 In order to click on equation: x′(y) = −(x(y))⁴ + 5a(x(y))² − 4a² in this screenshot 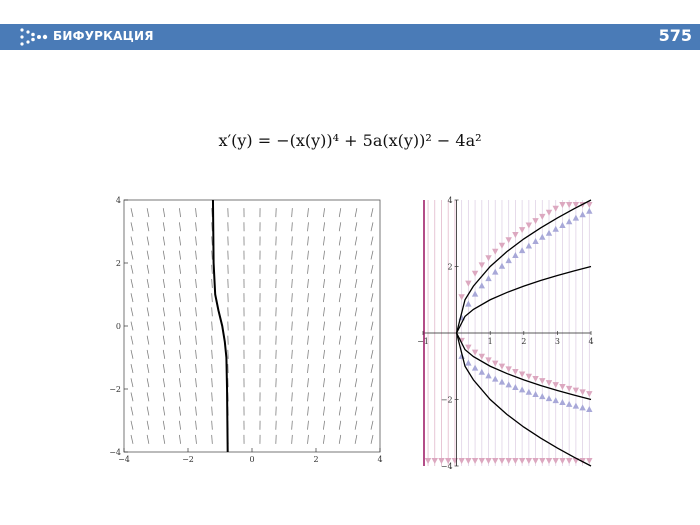, I will do `click(350, 140)`.